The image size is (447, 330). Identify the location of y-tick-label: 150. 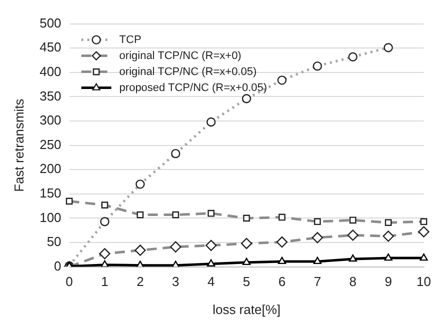
(51, 192).